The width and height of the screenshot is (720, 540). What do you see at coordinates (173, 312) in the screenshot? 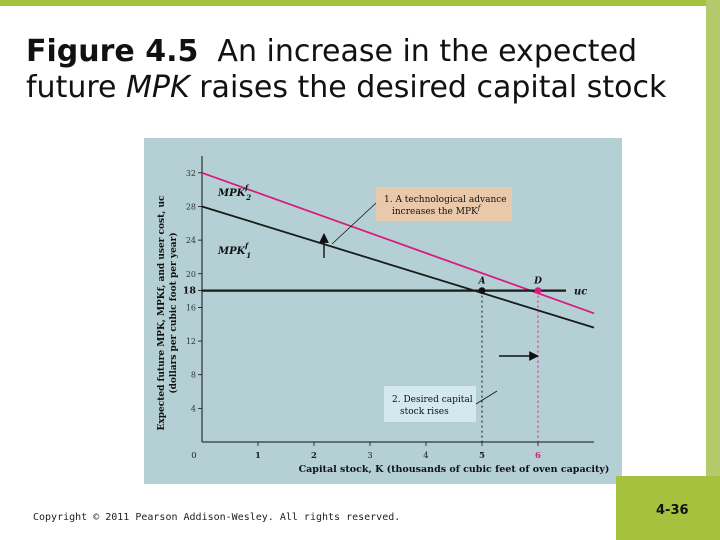
I see `y-axis-subtitle: (dollars per cubic foot per year)` at bounding box center [173, 312].